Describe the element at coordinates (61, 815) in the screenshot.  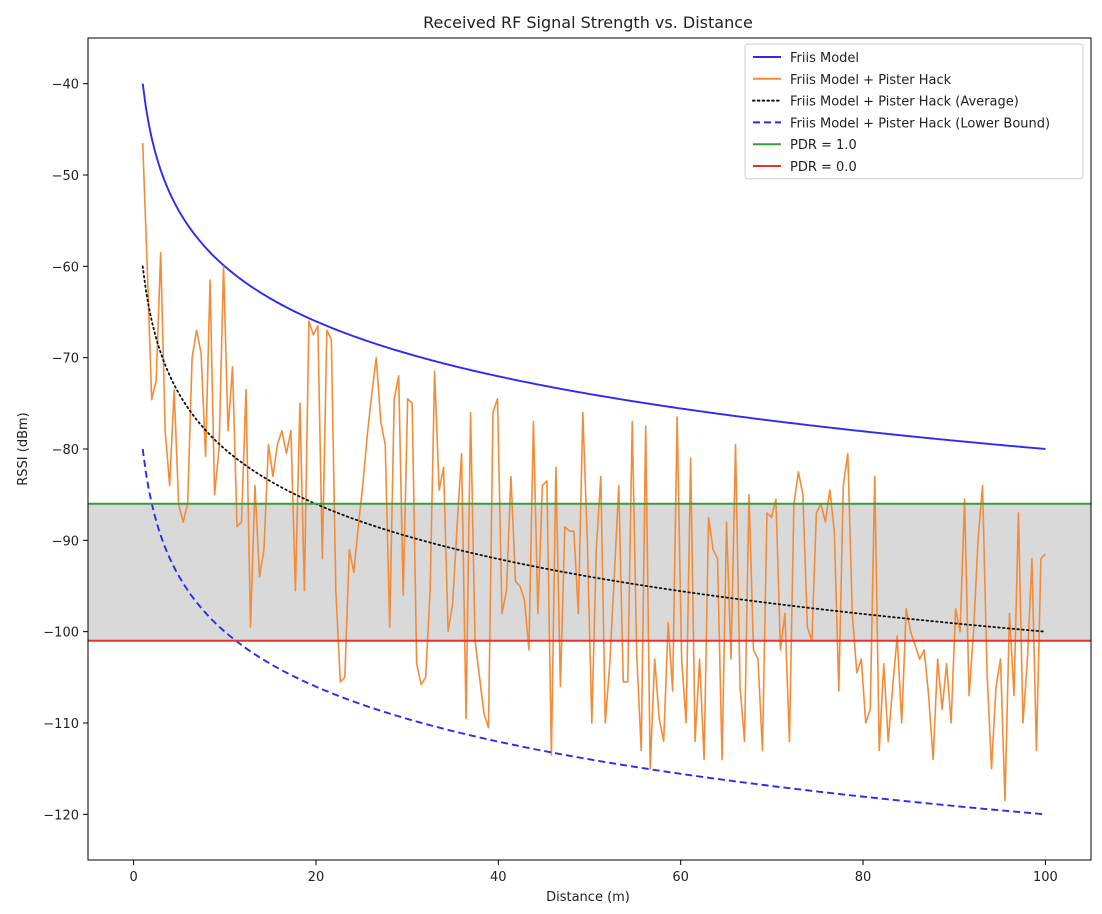
I see `y-tick-label: −120` at that location.